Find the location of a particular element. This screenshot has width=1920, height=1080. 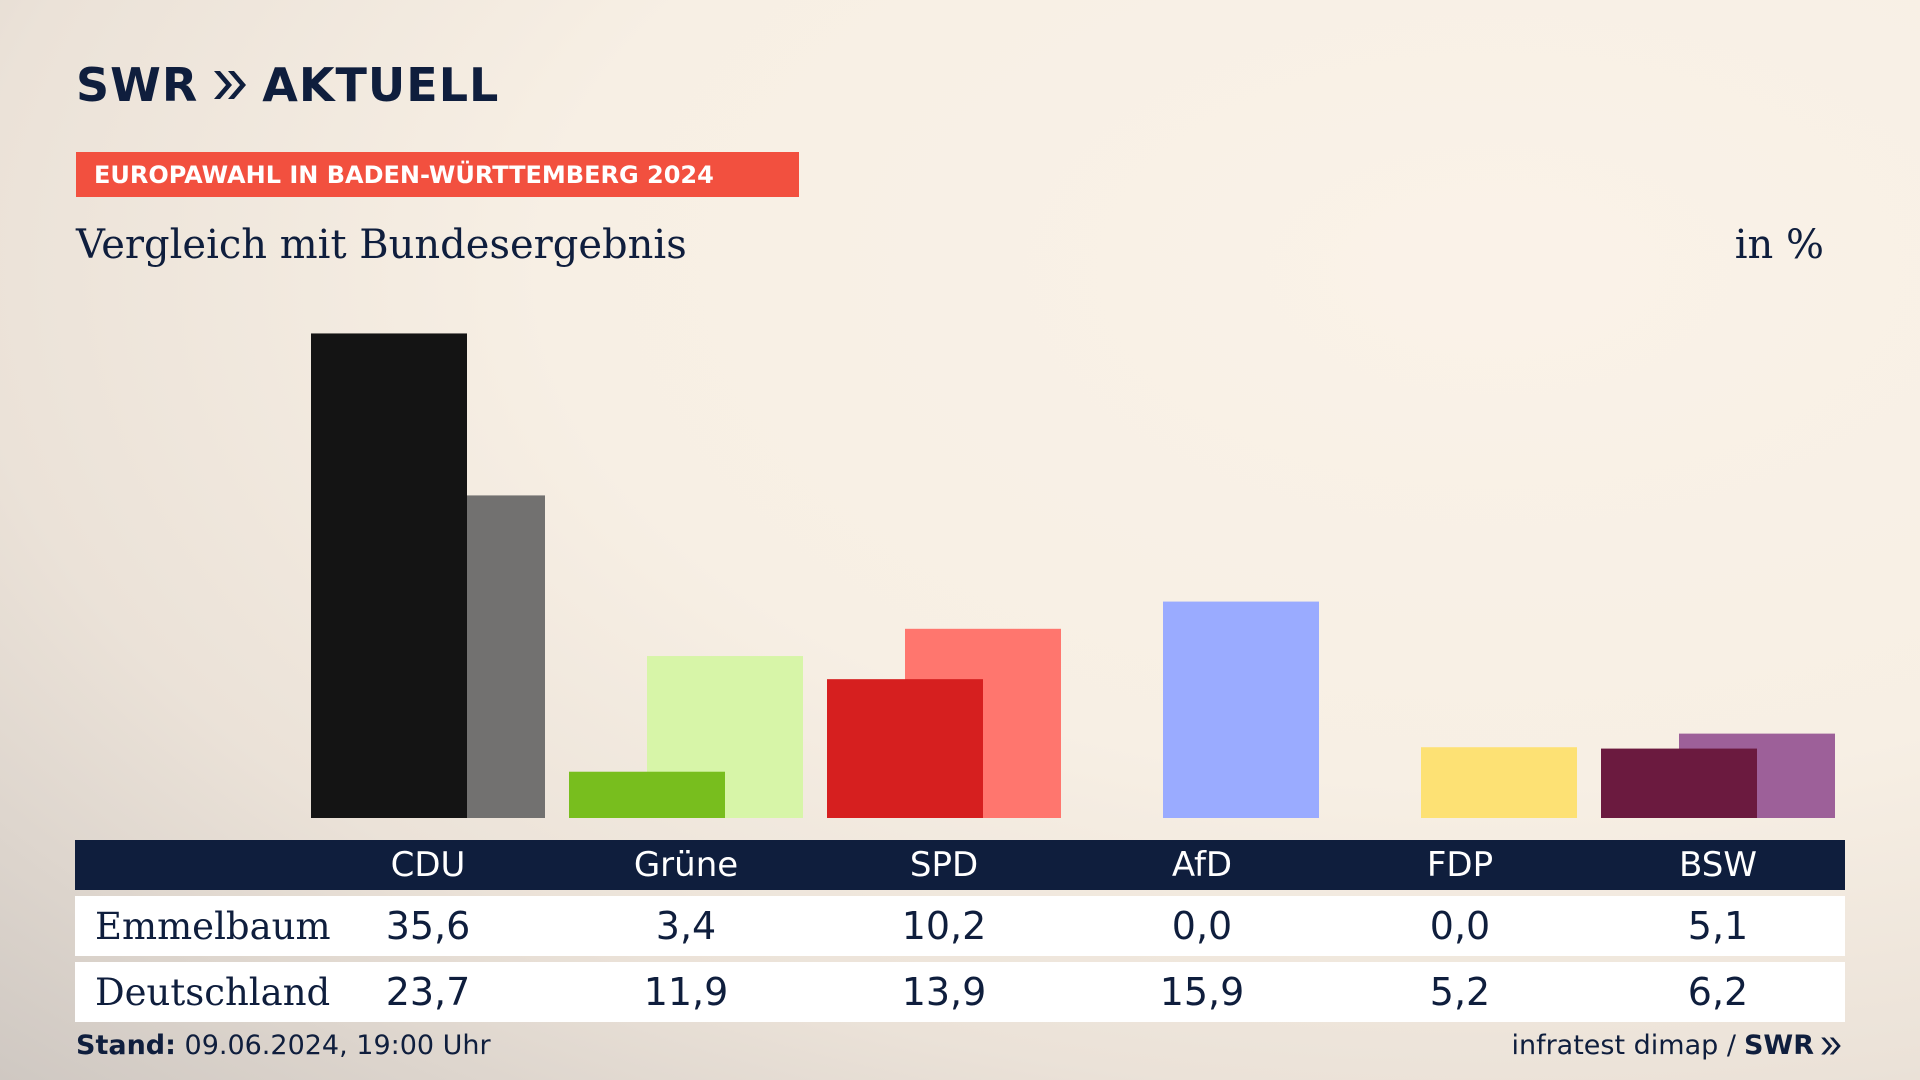

value-emmelbaum-afd: 0,0 is located at coordinates (1202, 926).